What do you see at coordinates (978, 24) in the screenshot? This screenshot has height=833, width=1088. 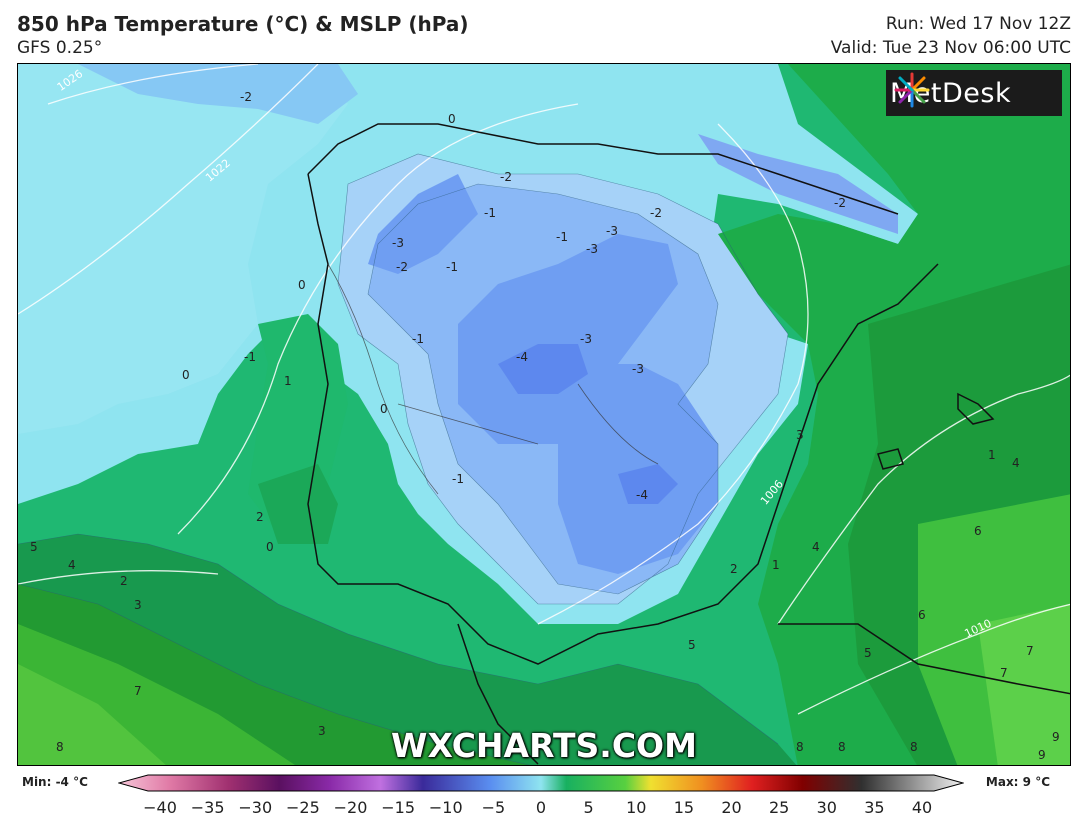 I see `run-label: Run: Wed 17 Nov 12Z` at bounding box center [978, 24].